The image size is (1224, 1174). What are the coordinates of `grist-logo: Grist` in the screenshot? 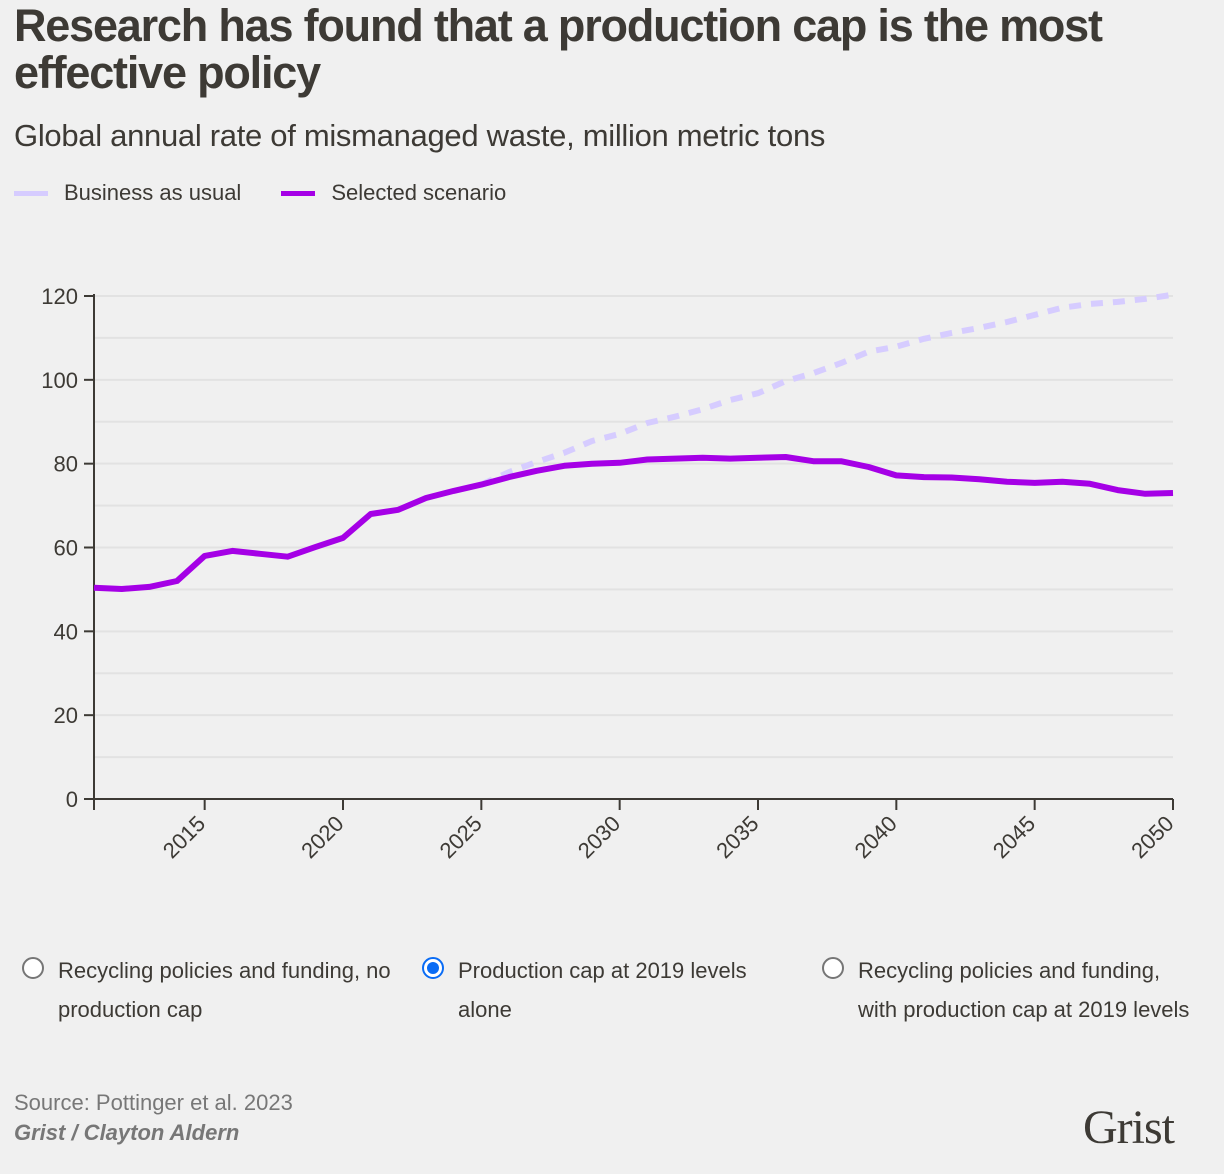 It's located at (1129, 1127).